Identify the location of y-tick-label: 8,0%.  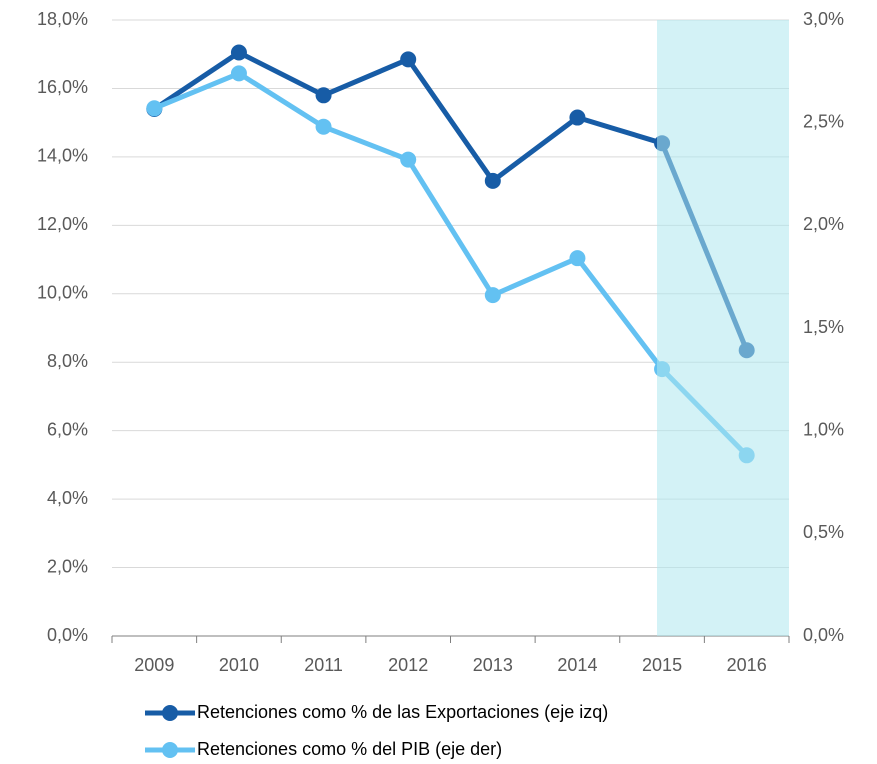
(67, 361).